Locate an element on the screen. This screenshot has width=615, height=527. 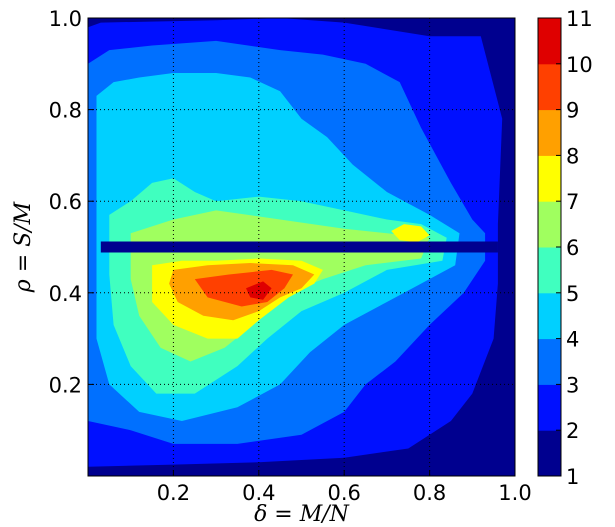
y-axis: 0.2 0.4 0.6 0.8 1.0 is located at coordinates (71, 202).